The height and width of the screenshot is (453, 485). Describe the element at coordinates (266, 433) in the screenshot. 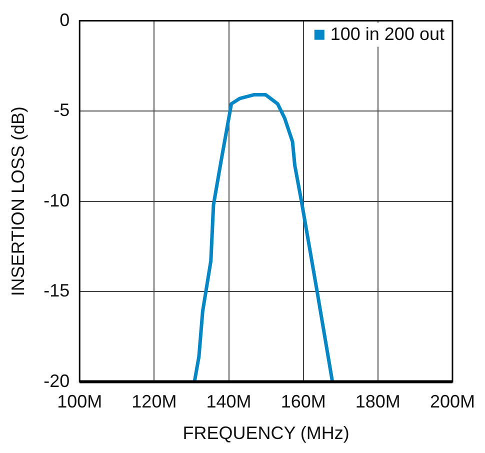

I see `x-axis-title: FREQUENCY (MHz)` at that location.